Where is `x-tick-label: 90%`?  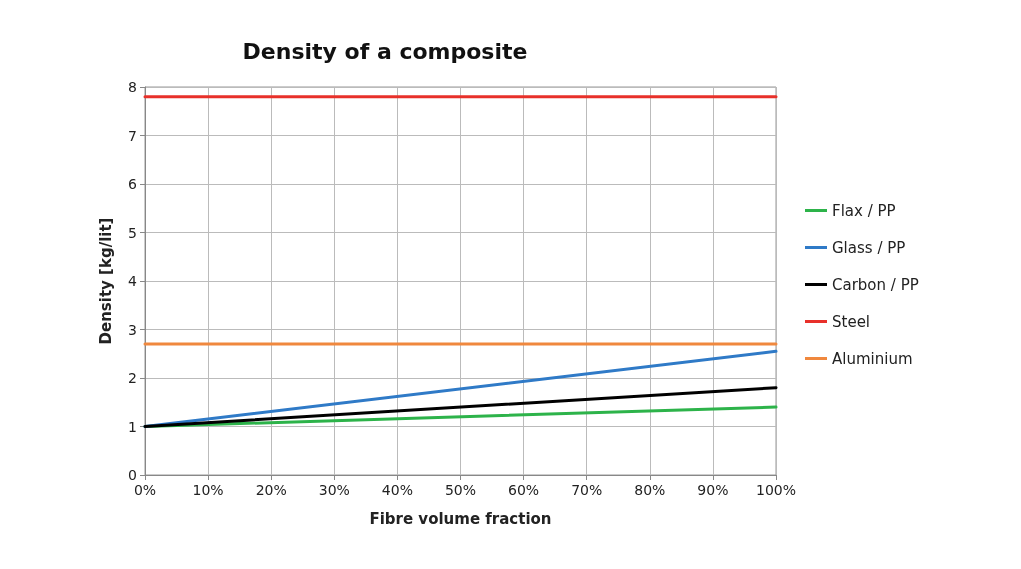 x-tick-label: 90% is located at coordinates (713, 490).